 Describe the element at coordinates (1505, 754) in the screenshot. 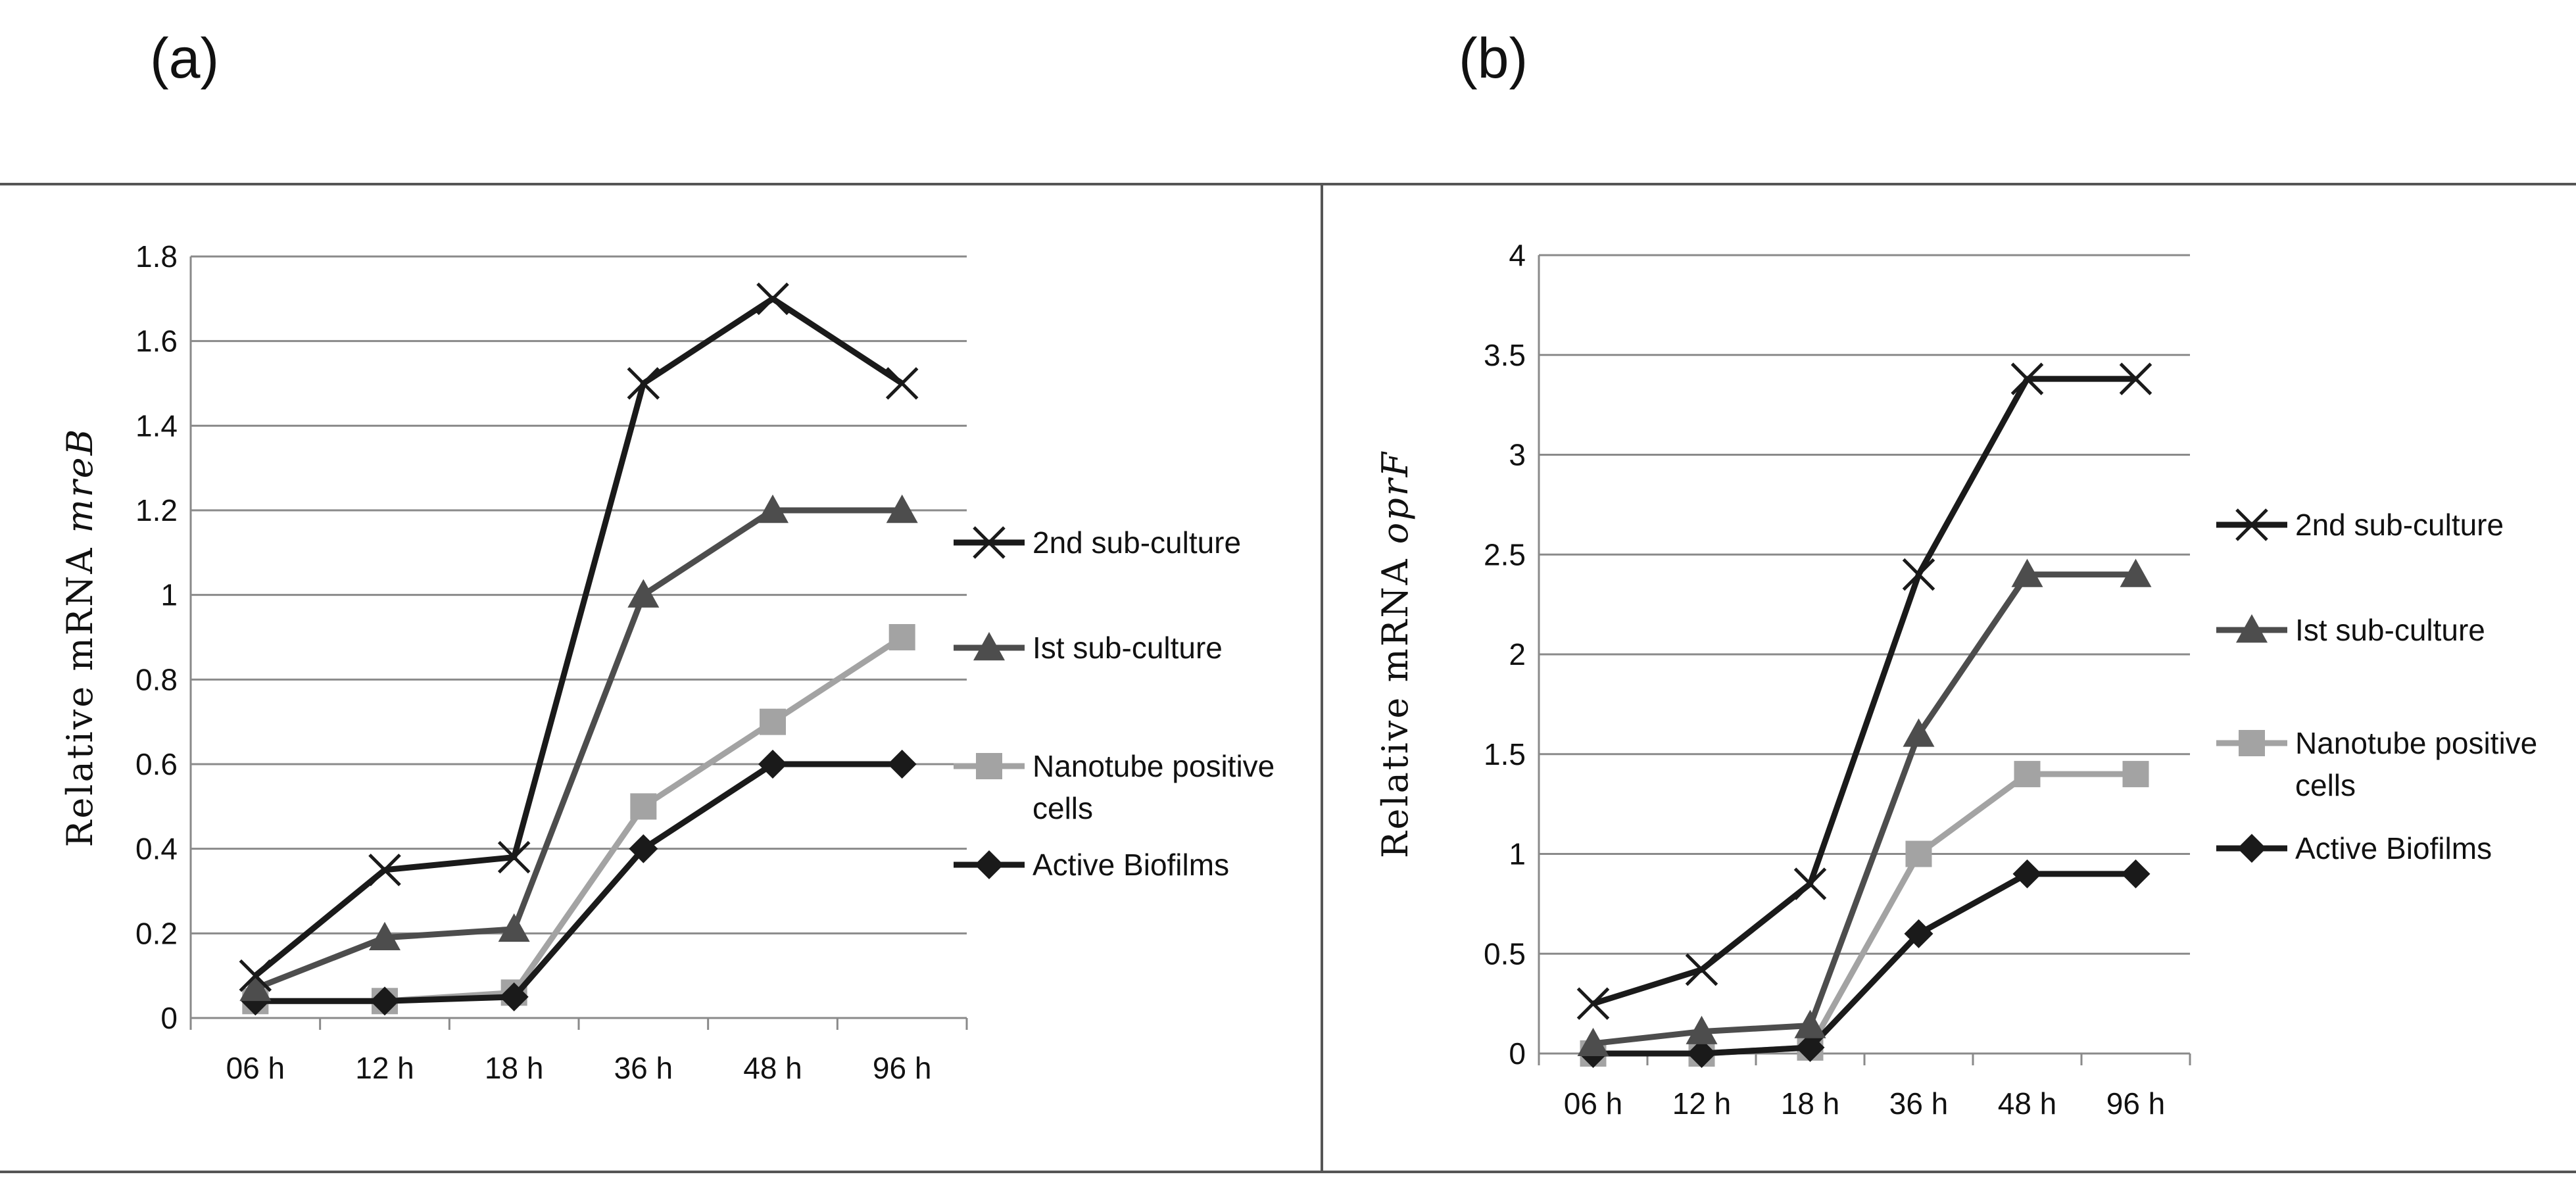

I see `y-tick-label: 1.5` at that location.